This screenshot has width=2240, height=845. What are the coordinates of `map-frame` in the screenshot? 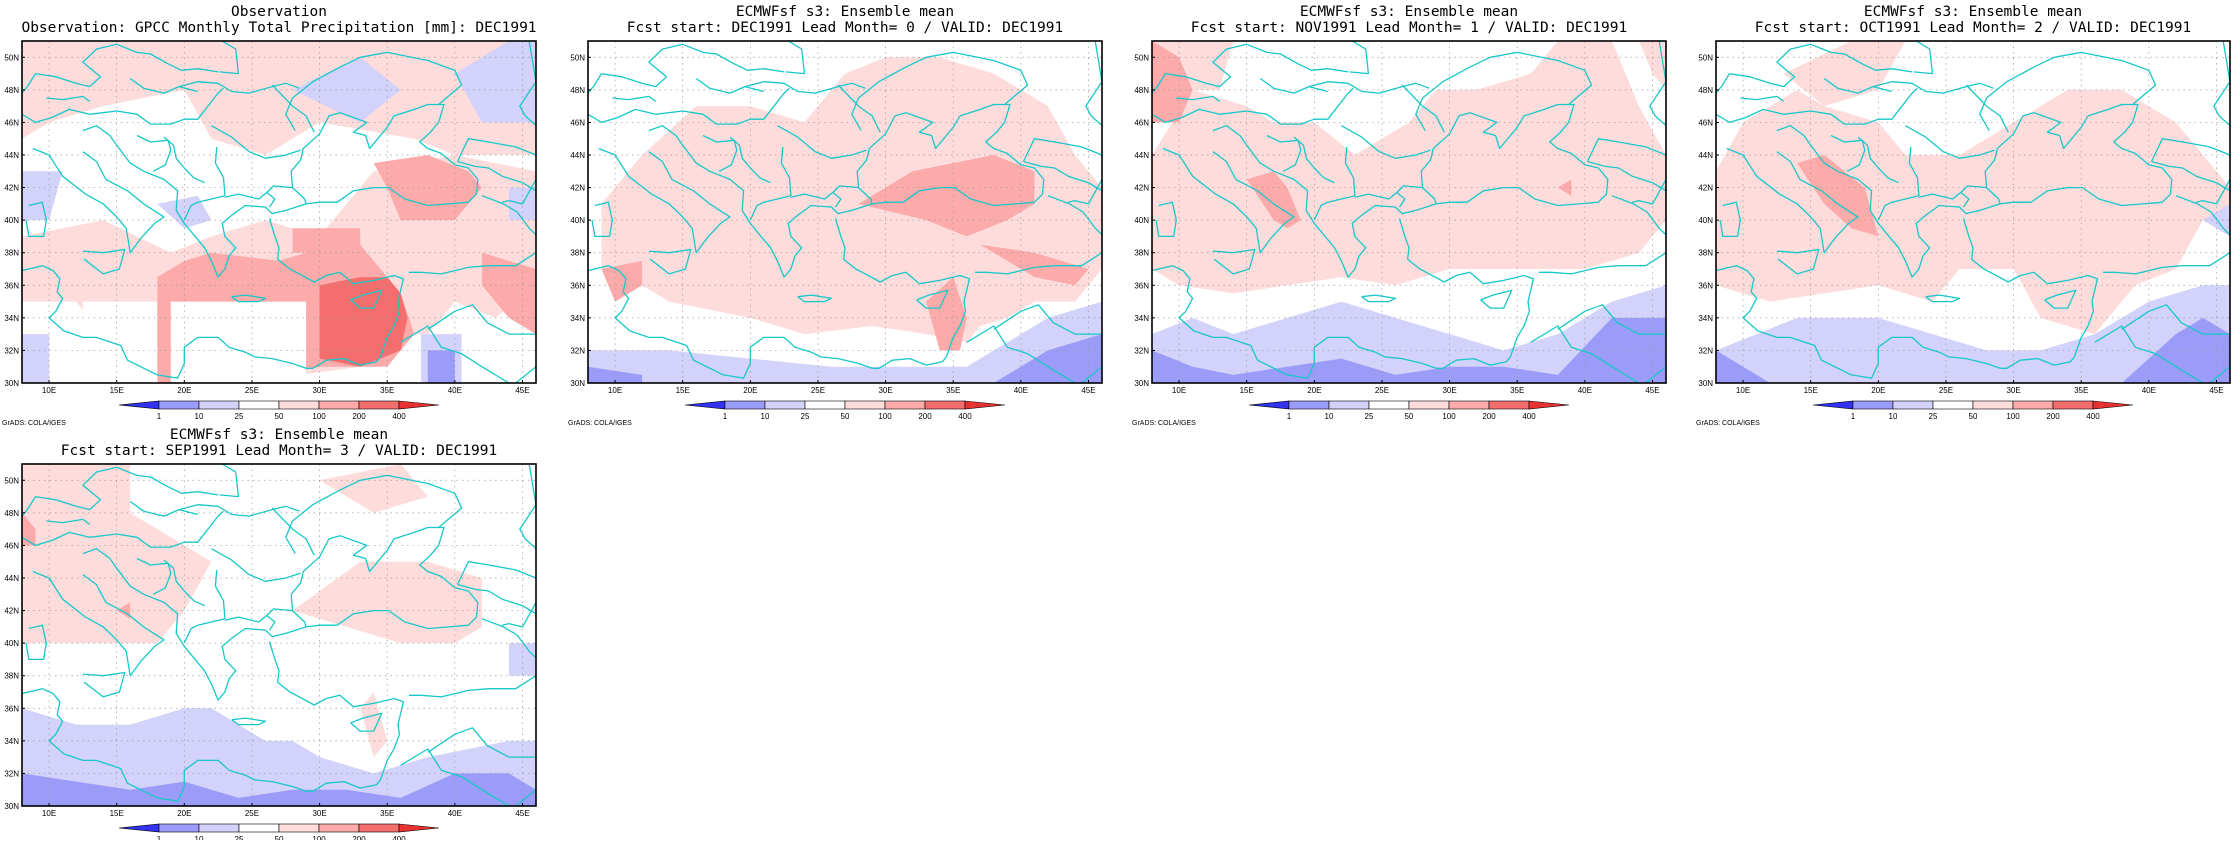 It's located at (845, 212).